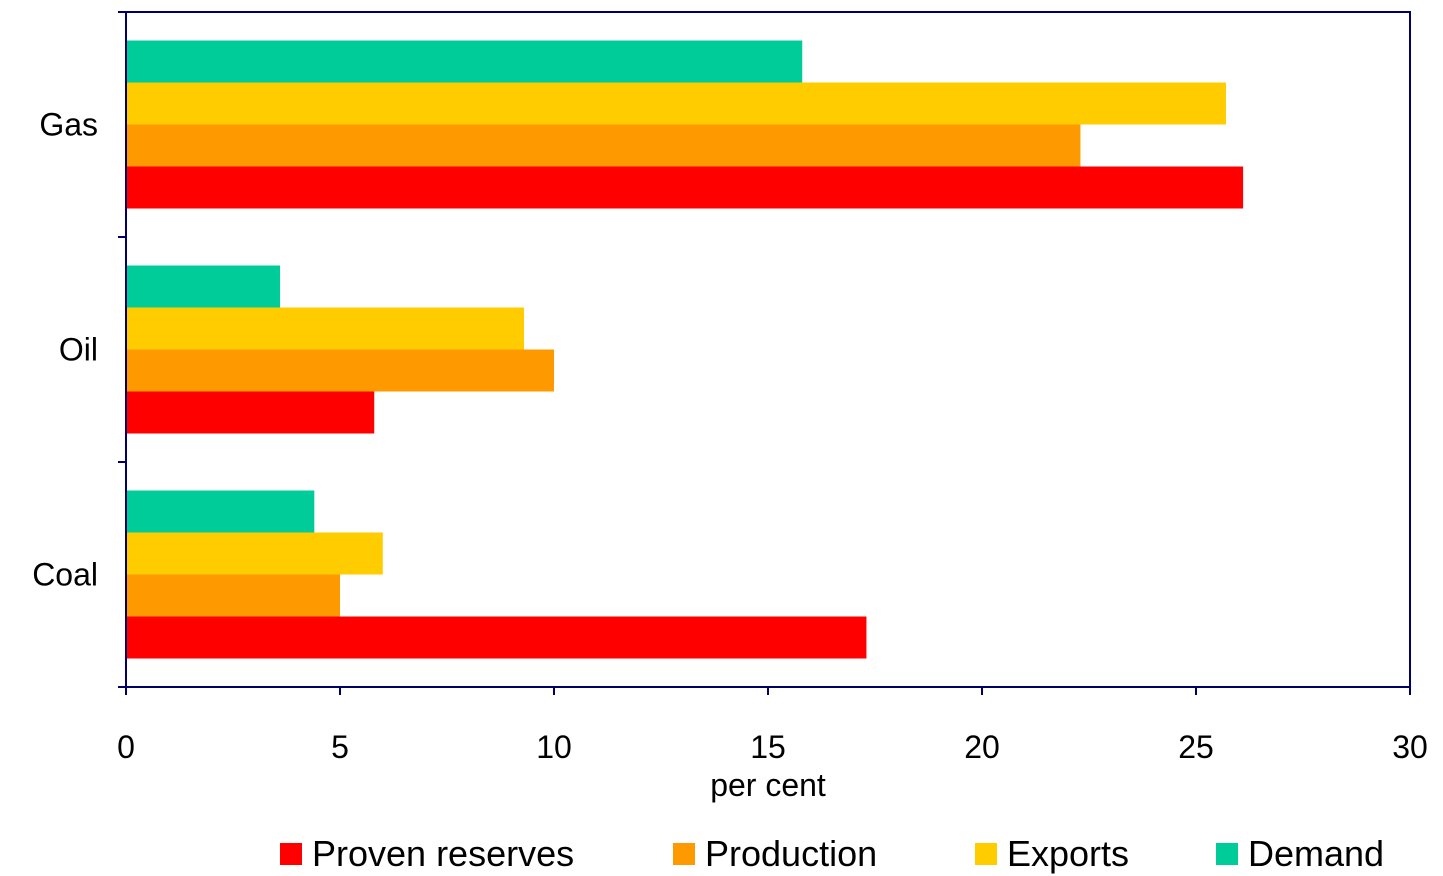 Image resolution: width=1443 pixels, height=876 pixels. I want to click on legend-swatch-demand, so click(1227, 854).